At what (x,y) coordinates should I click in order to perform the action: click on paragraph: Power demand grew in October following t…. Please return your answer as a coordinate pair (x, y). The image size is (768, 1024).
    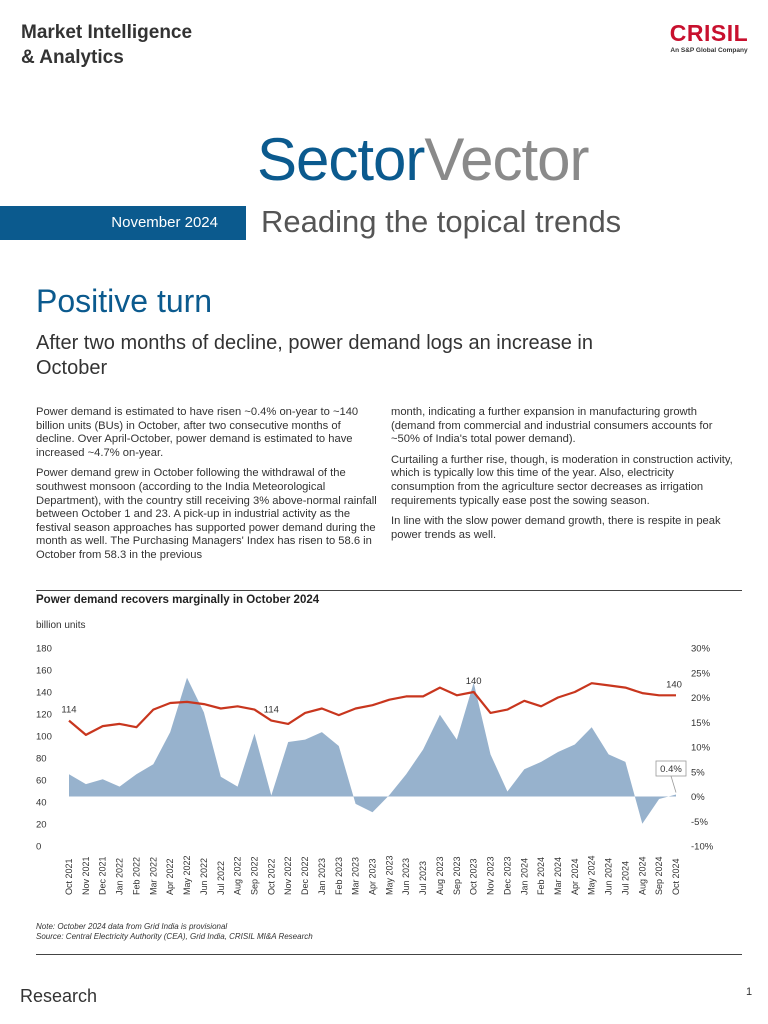
    Looking at the image, I should click on (206, 514).